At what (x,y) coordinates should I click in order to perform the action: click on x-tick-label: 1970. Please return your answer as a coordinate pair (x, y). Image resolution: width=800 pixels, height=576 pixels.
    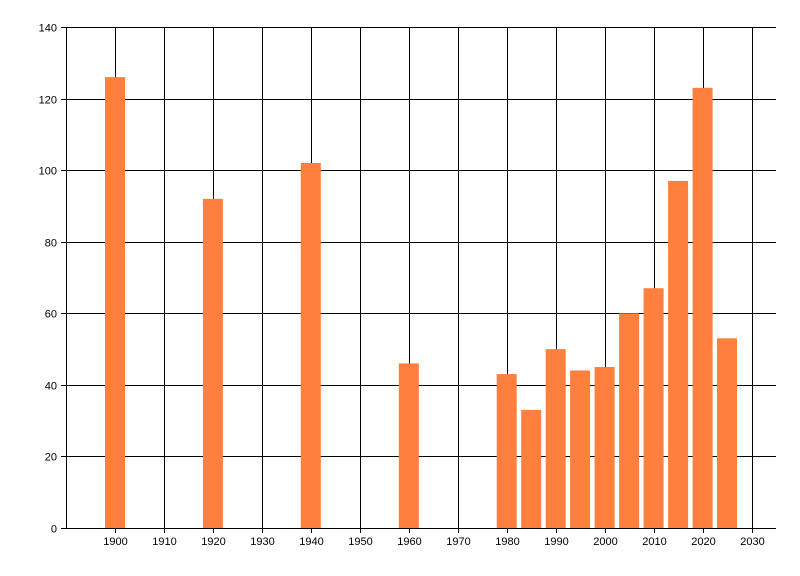
    Looking at the image, I should click on (458, 542).